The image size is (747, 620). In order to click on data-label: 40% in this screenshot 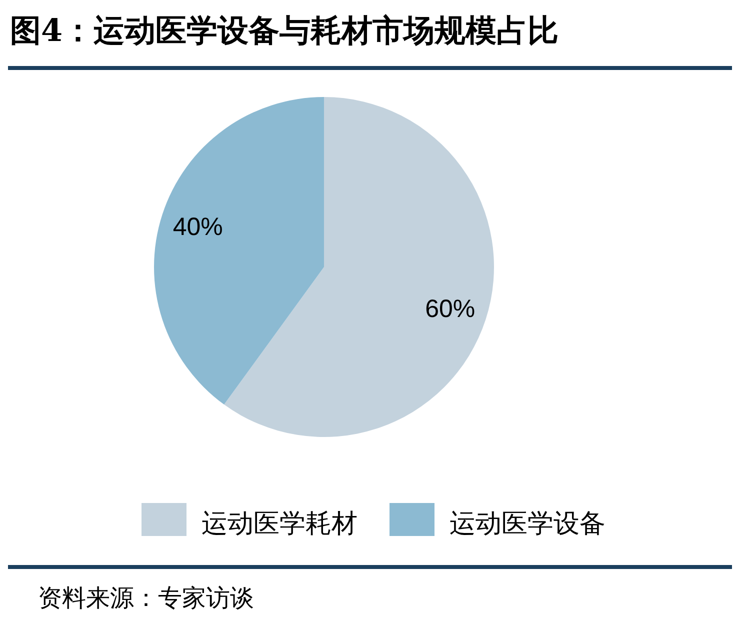, I will do `click(197, 227)`.